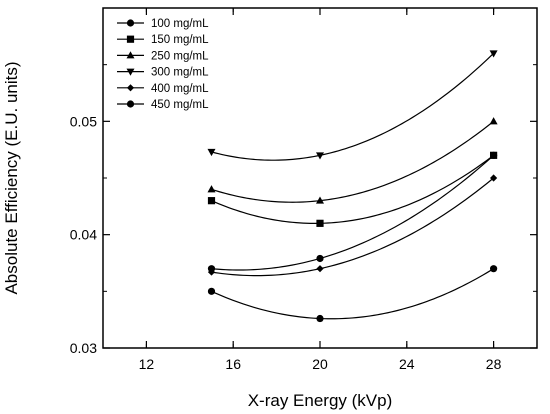  What do you see at coordinates (494, 364) in the screenshot?
I see `x-tick-label: 28` at bounding box center [494, 364].